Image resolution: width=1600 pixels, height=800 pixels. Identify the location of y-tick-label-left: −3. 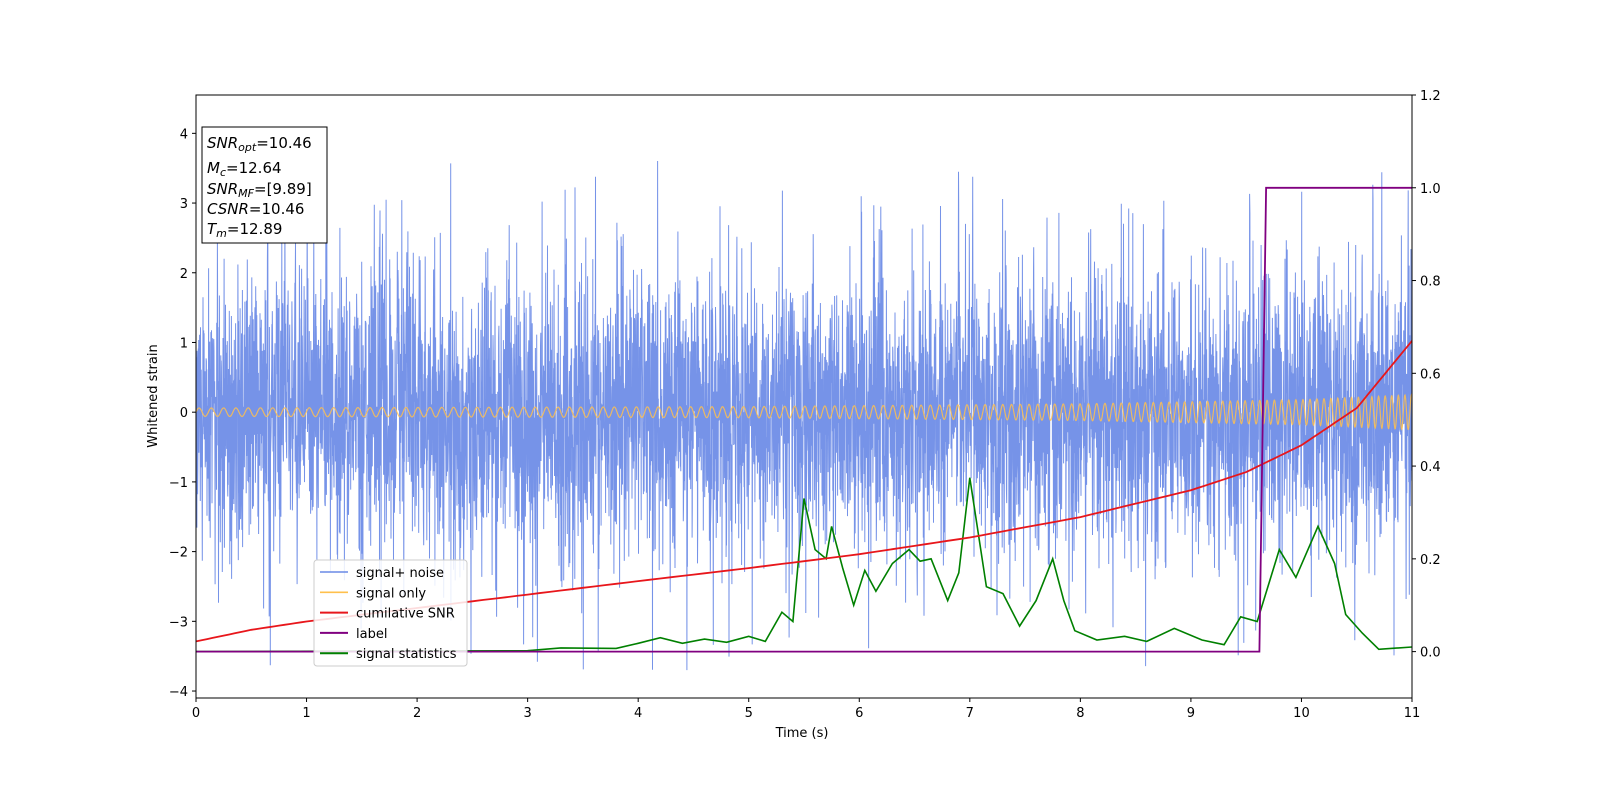
(178, 622).